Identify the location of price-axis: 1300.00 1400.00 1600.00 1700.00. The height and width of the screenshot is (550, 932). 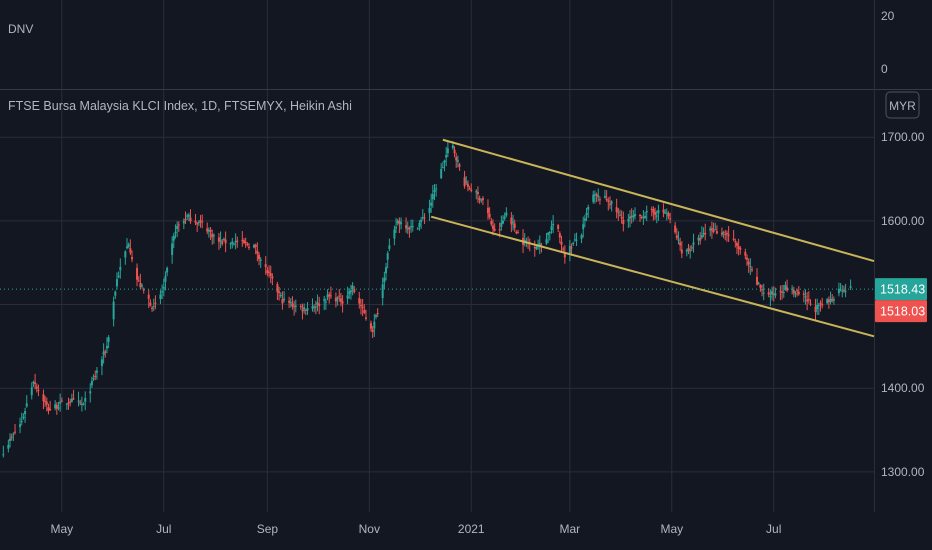
(903, 304).